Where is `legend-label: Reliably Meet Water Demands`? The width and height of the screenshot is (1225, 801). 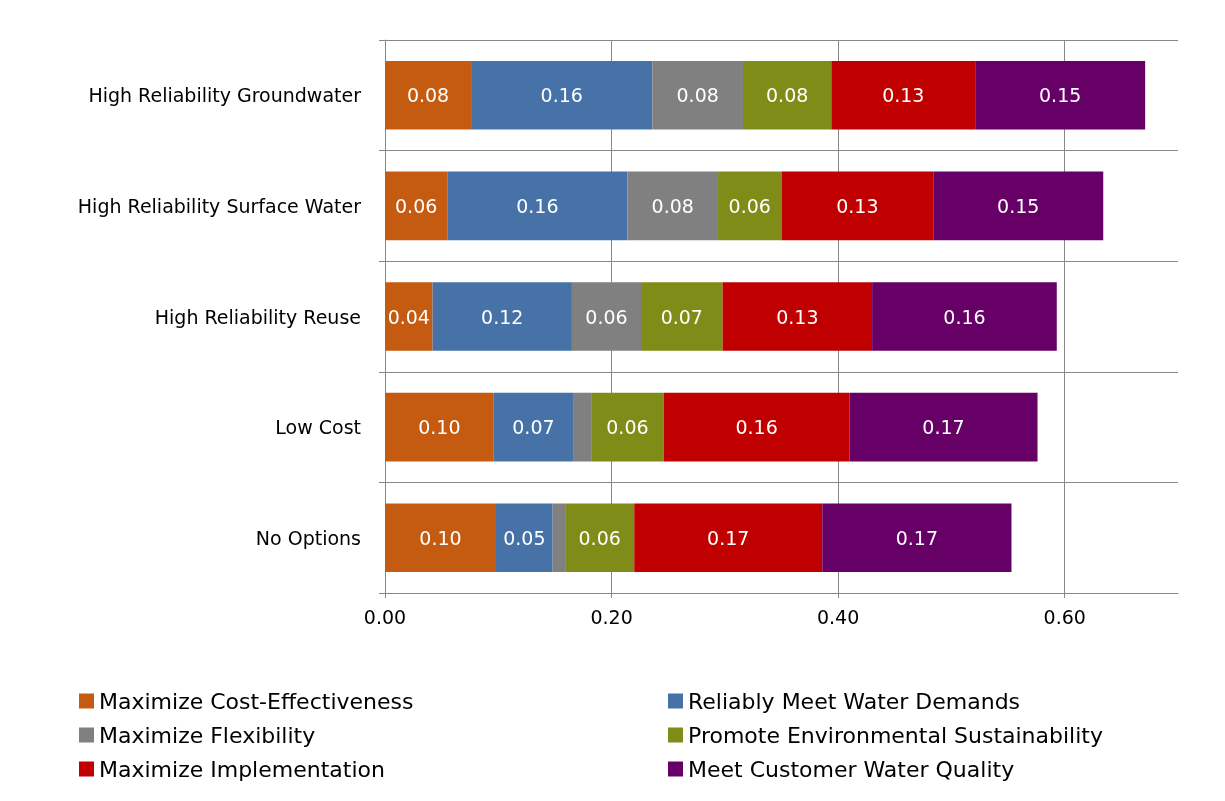
legend-label: Reliably Meet Water Demands is located at coordinates (854, 701).